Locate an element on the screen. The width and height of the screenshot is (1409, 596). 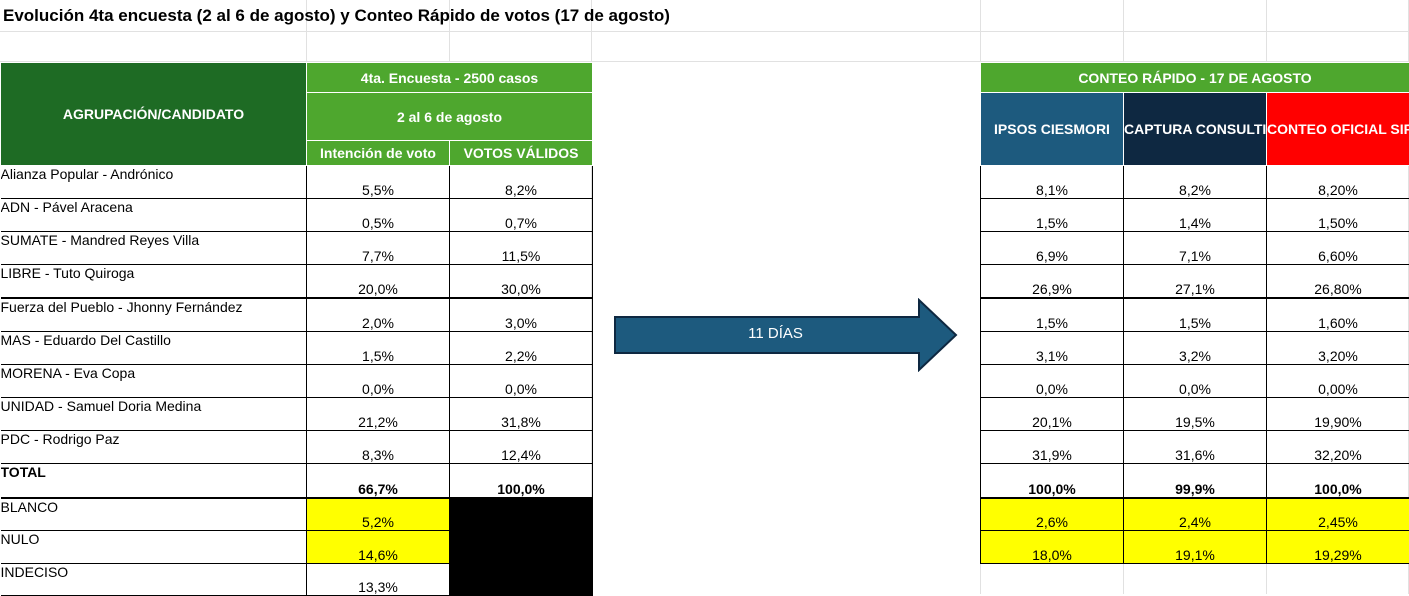
table-row: 31,9% 31,6% 32,20% is located at coordinates (1195, 447).